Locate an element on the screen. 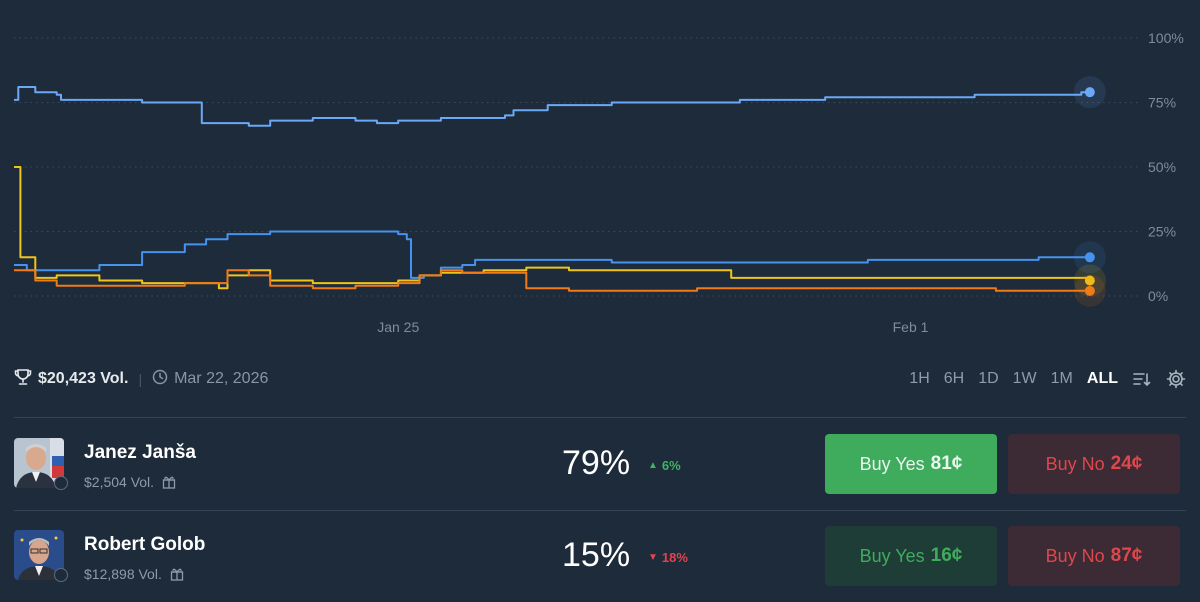 The height and width of the screenshot is (602, 1200). buy-no-price: 24¢ is located at coordinates (1126, 463).